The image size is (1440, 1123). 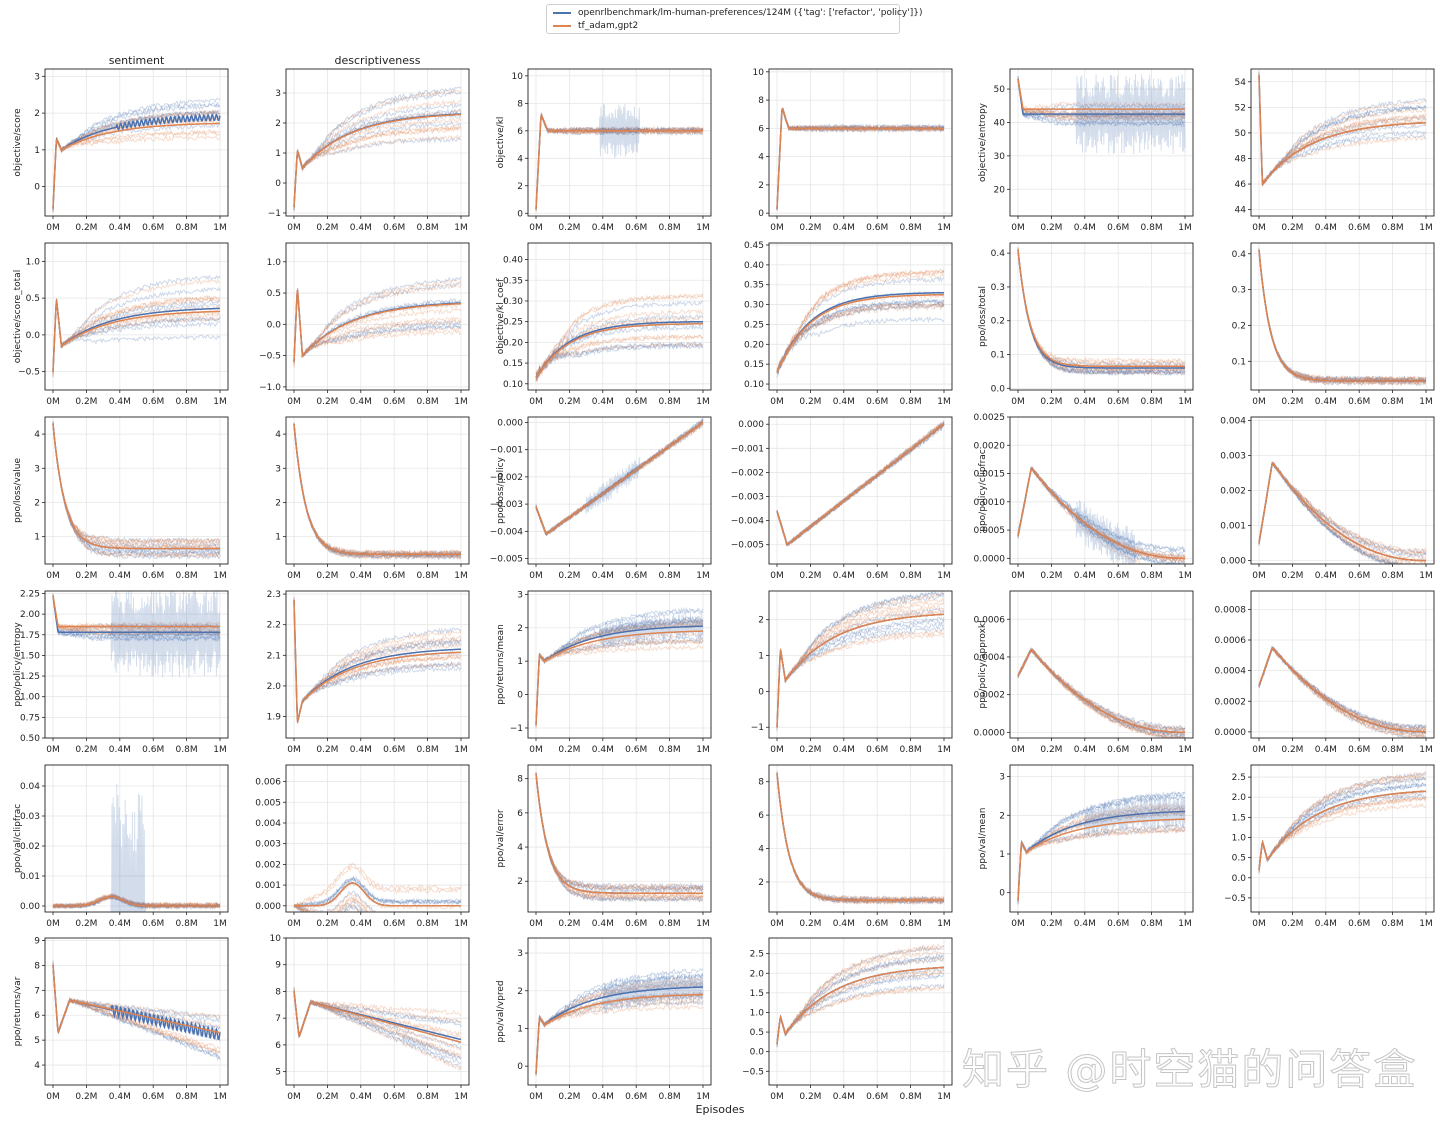 What do you see at coordinates (30, 615) in the screenshot?
I see `y-tick-label: 2.00` at bounding box center [30, 615].